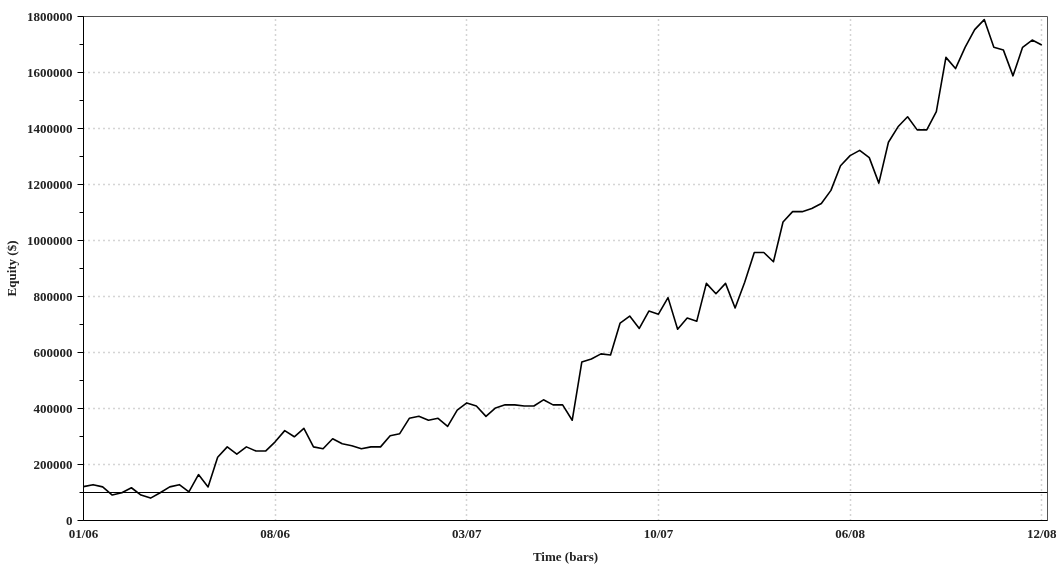 The image size is (1061, 566). Describe the element at coordinates (565, 556) in the screenshot. I see `x-axis-title: Time (bars)` at that location.